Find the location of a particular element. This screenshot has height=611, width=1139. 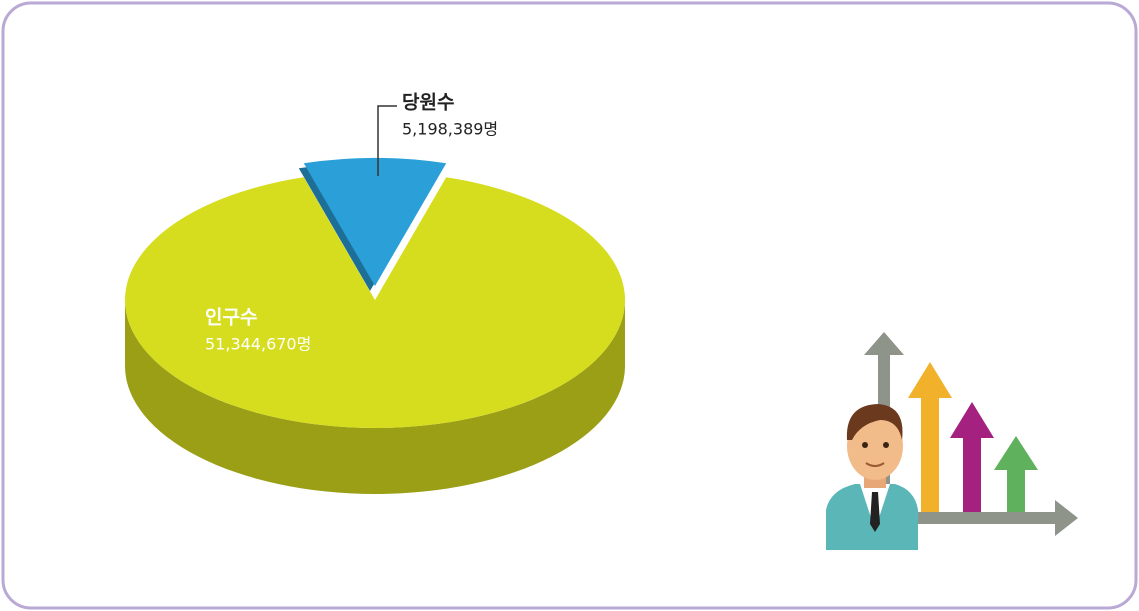

pie-slice is located at coordinates (375, 222).